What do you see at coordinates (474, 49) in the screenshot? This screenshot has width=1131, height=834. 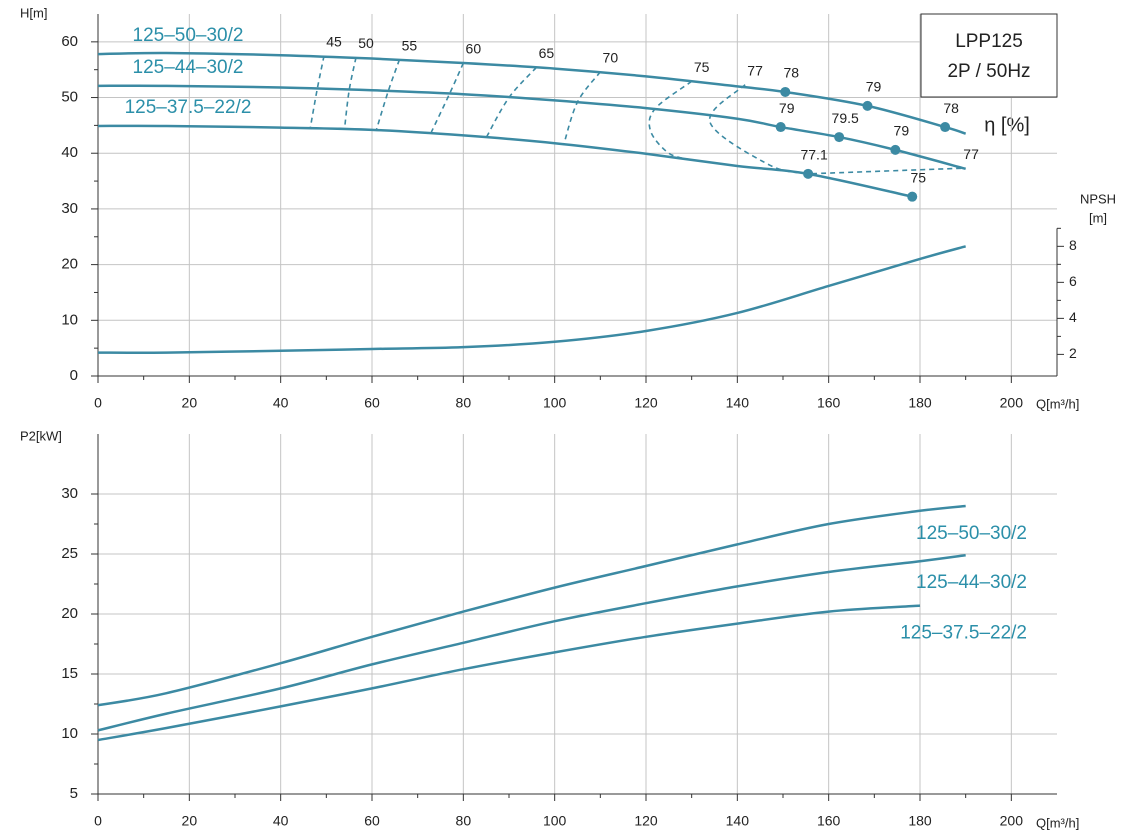 I see `efficiency-line-label: 60` at bounding box center [474, 49].